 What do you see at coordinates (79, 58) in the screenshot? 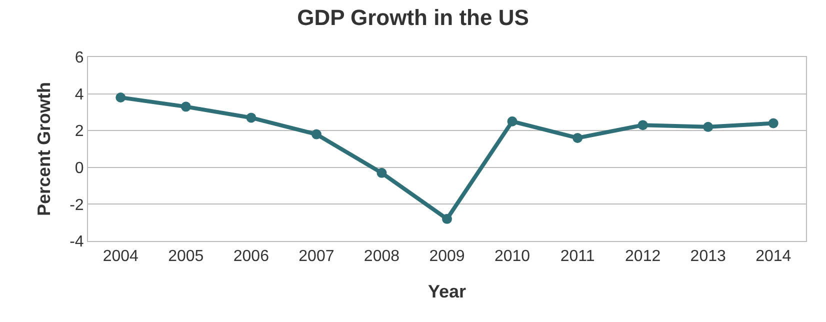
I see `y-tick-label: 6` at bounding box center [79, 58].